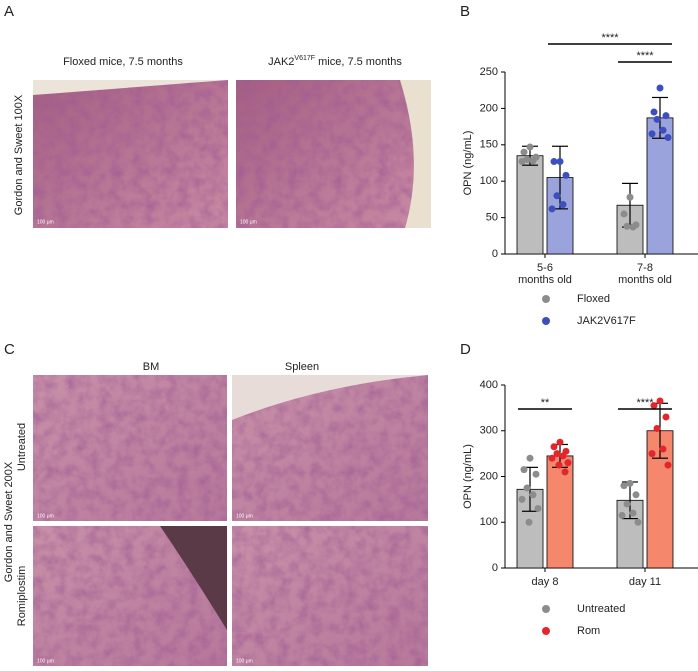 The image size is (698, 671). Describe the element at coordinates (601, 609) in the screenshot. I see `legend-label: Untreated` at that location.